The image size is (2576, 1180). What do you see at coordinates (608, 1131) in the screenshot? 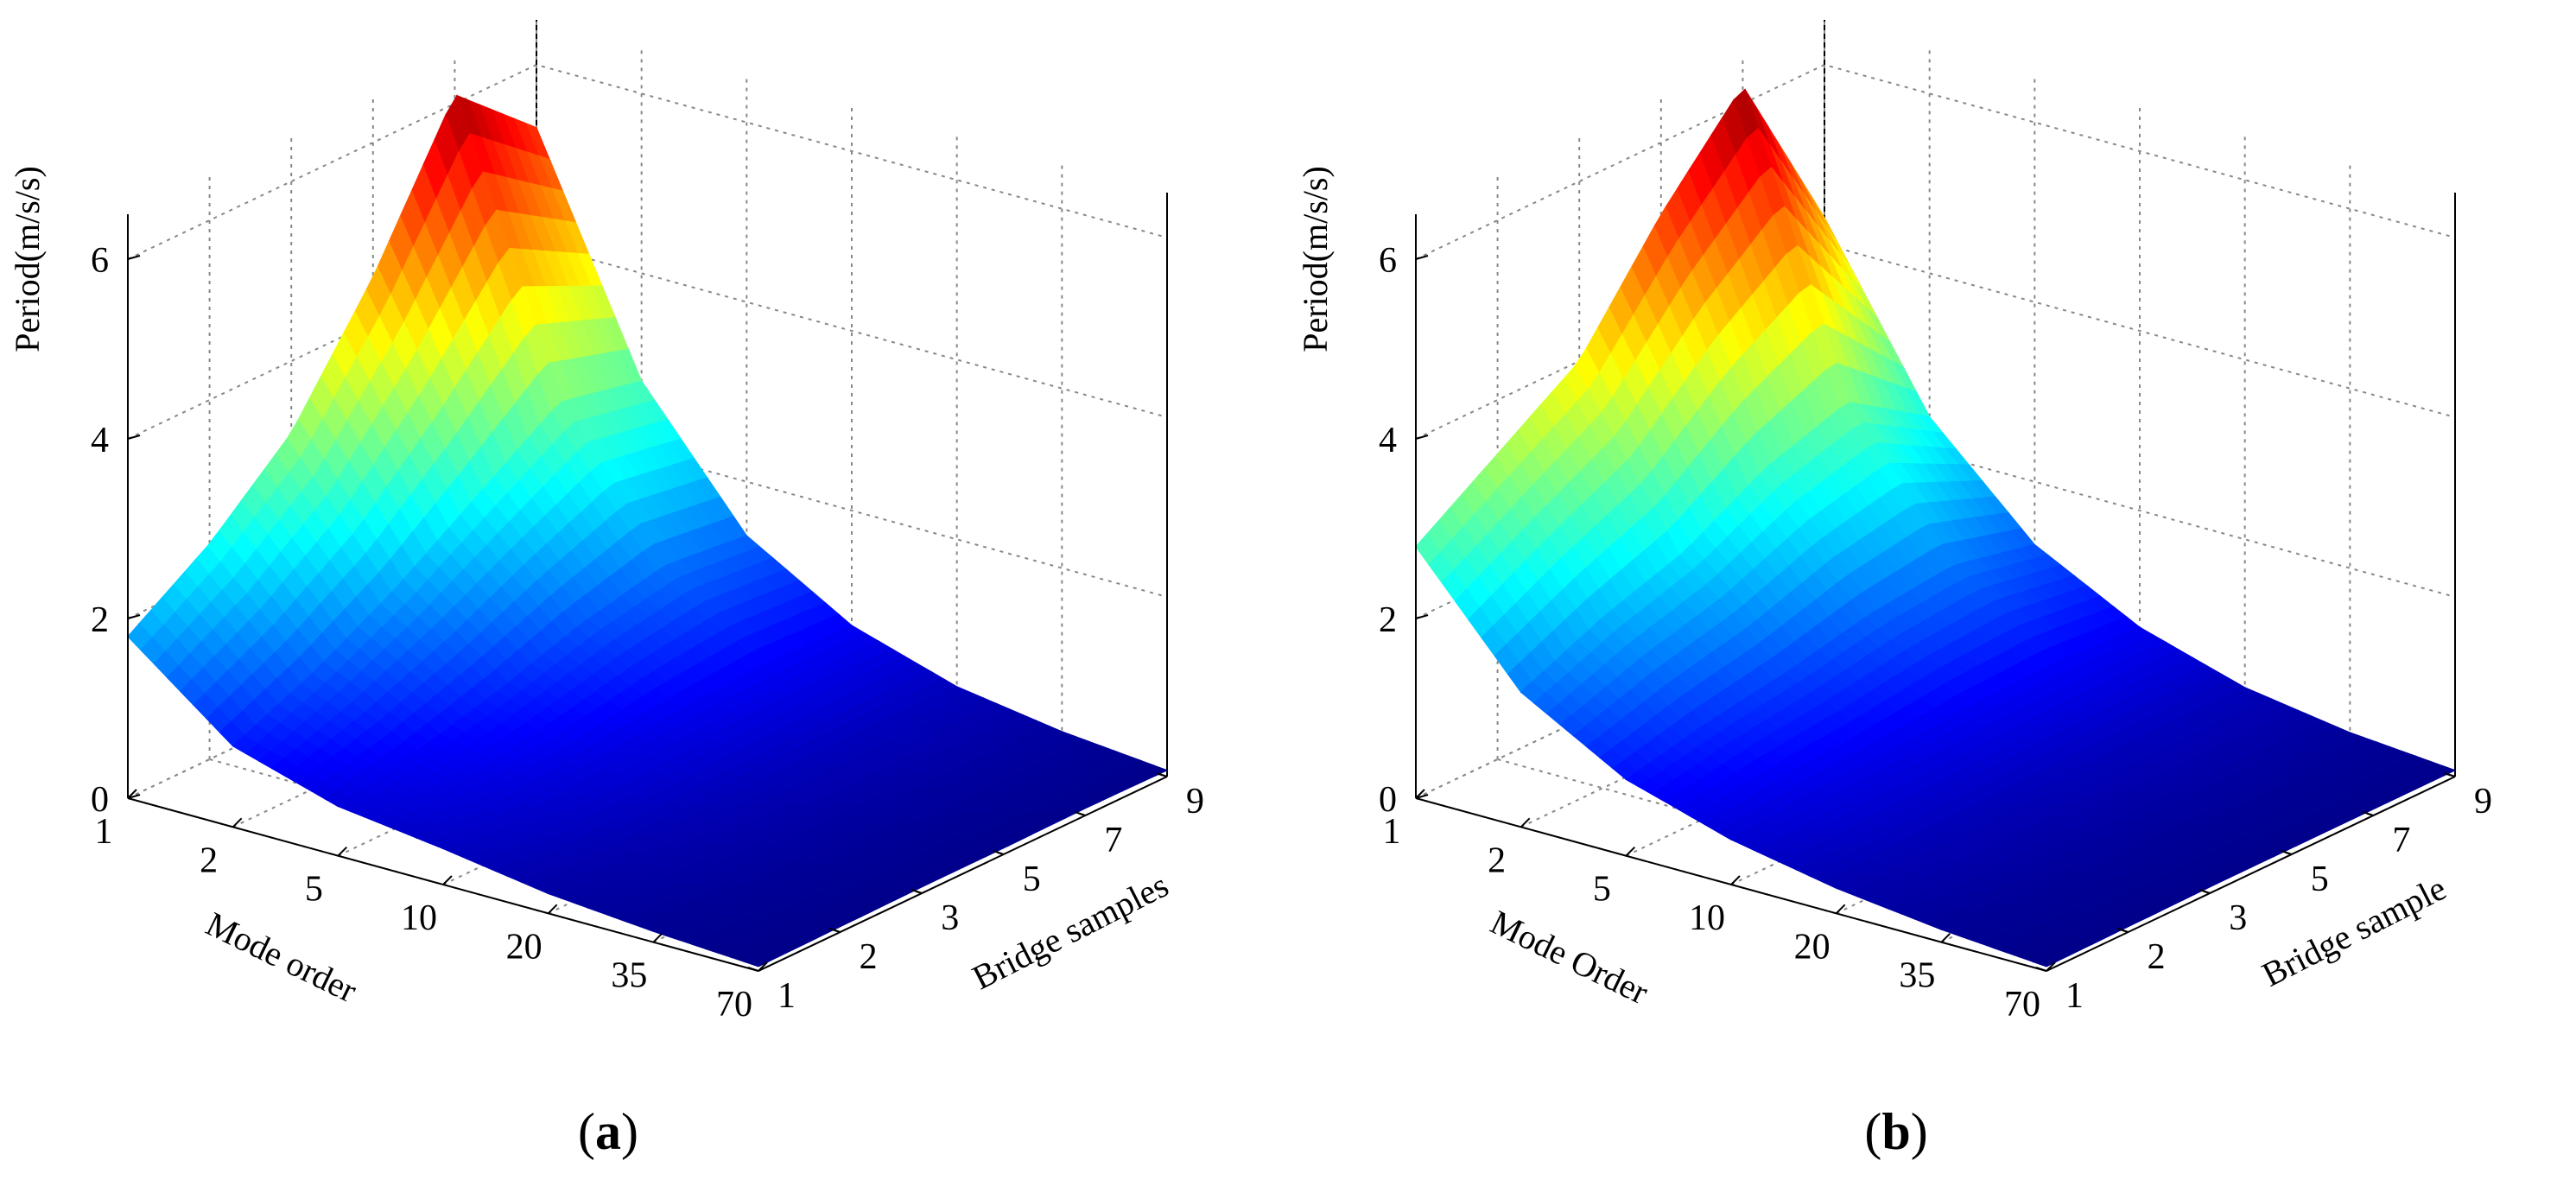
I see `caption-a: (a)` at bounding box center [608, 1131].